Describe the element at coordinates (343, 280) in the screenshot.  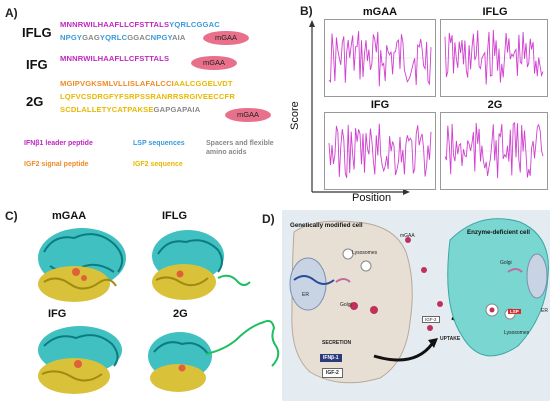
I see `golgi-left` at that location.